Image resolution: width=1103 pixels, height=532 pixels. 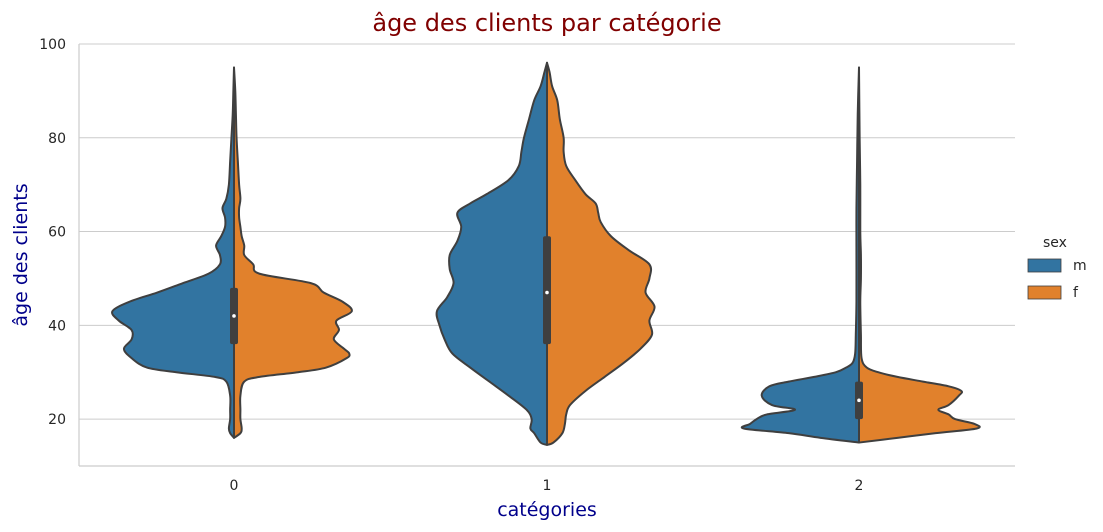 I want to click on y-axis-label: âge des clients, so click(x=21, y=254).